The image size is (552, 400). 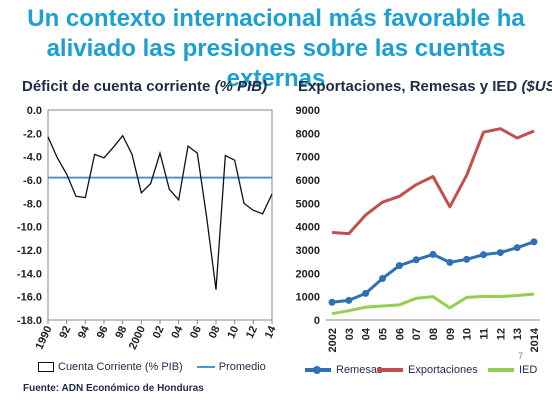 I want to click on remesas-legend-label: Remesas, so click(x=359, y=370).